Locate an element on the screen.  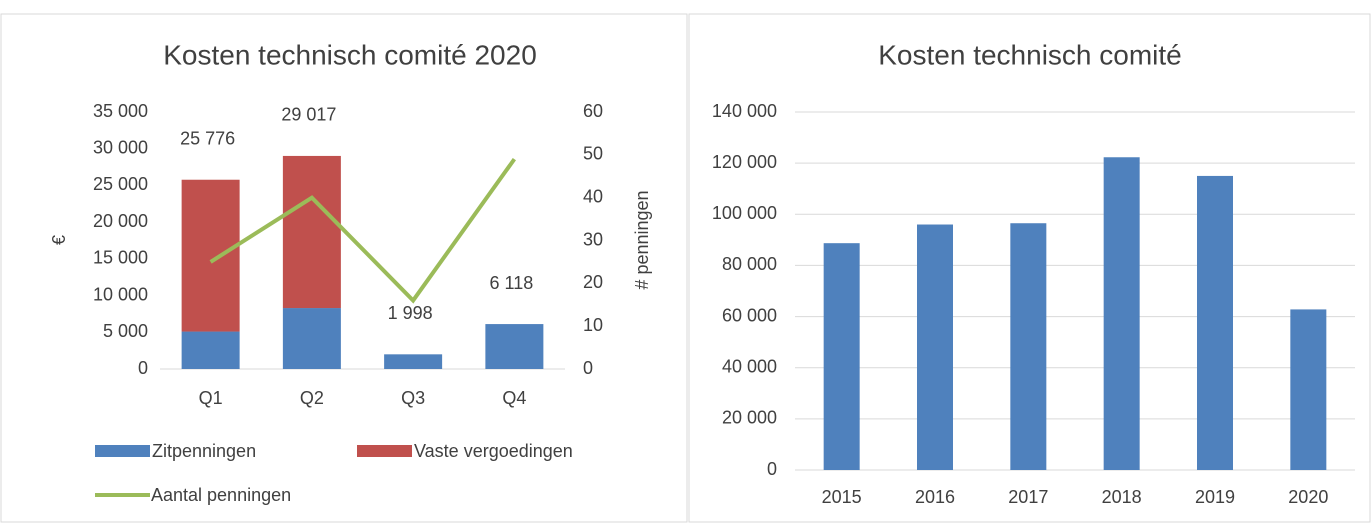
legend-label: Vaste vergoedingen is located at coordinates (493, 451).